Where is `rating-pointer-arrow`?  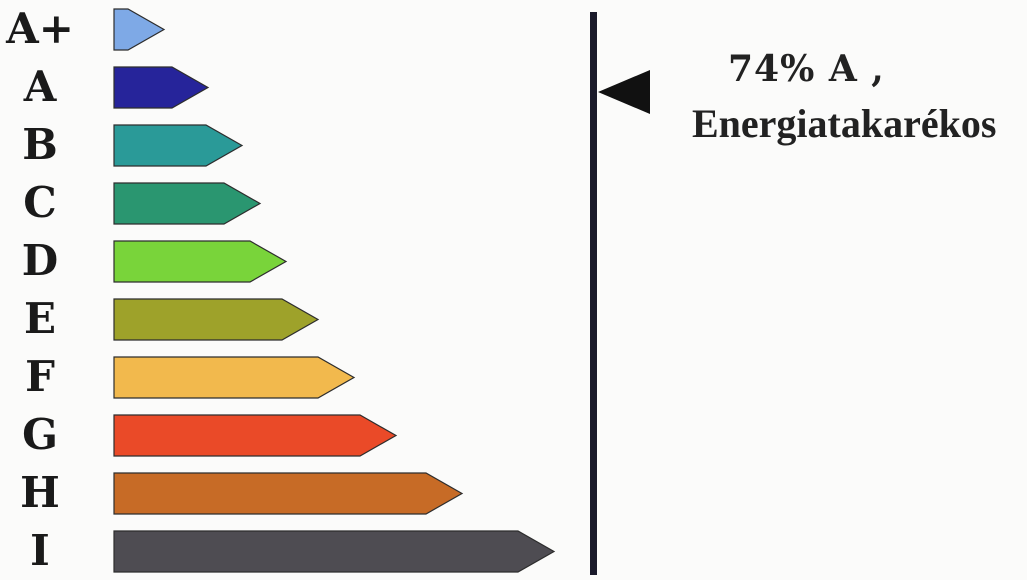
rating-pointer-arrow is located at coordinates (624, 92).